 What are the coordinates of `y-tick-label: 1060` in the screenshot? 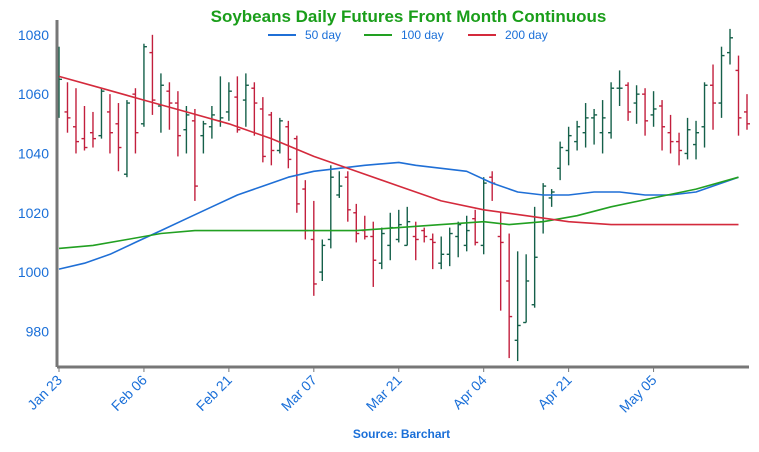 It's located at (33, 94).